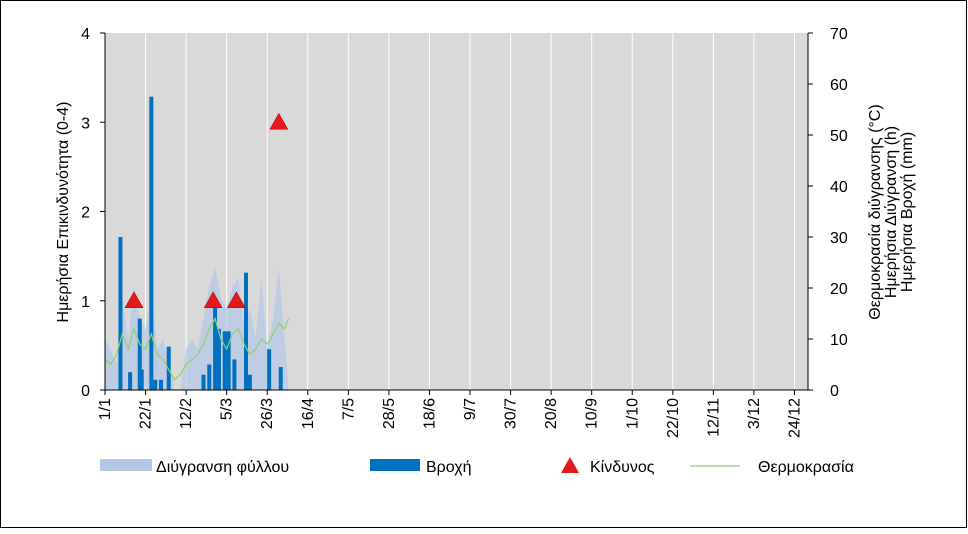  What do you see at coordinates (348, 409) in the screenshot?
I see `x-tick-label: 7/5` at bounding box center [348, 409].